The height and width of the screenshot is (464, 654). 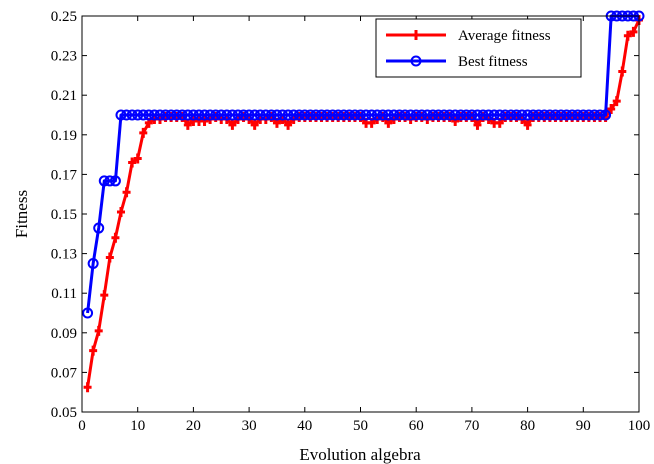 I want to click on legend-entries: Average fitness Best fitness, so click(x=468, y=49).